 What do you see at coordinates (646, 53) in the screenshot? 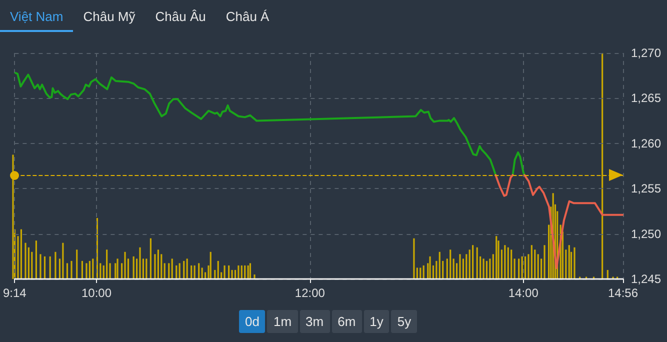
I see `y-tick-label: 1,270` at bounding box center [646, 53].